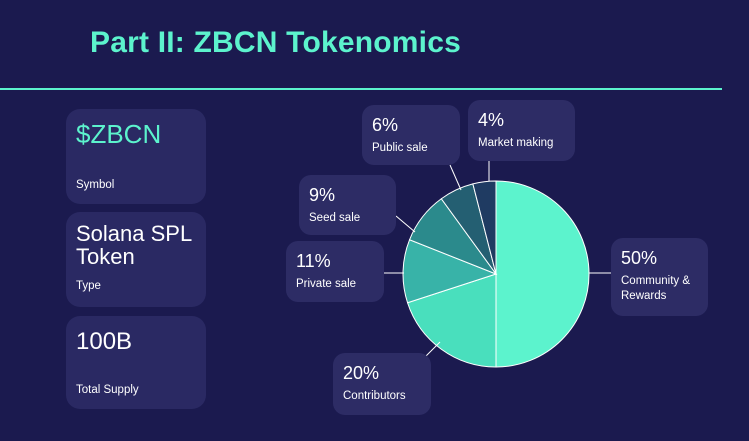 The image size is (749, 441). I want to click on slice-name-public-sale: Public sale, so click(400, 148).